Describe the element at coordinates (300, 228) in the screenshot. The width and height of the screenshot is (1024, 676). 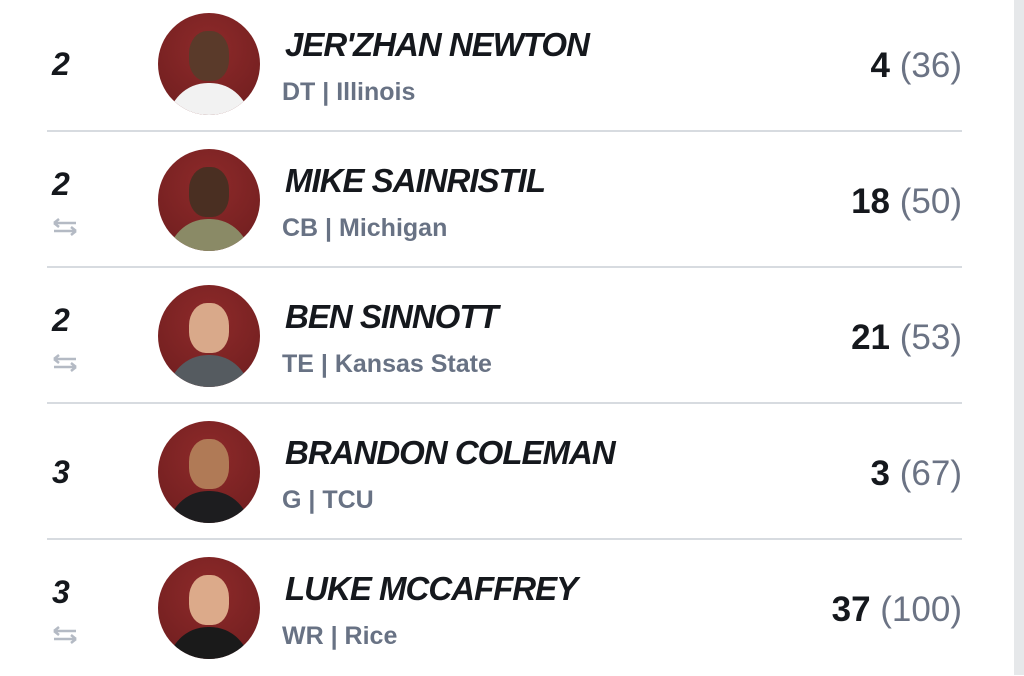
I see `position: CB` at that location.